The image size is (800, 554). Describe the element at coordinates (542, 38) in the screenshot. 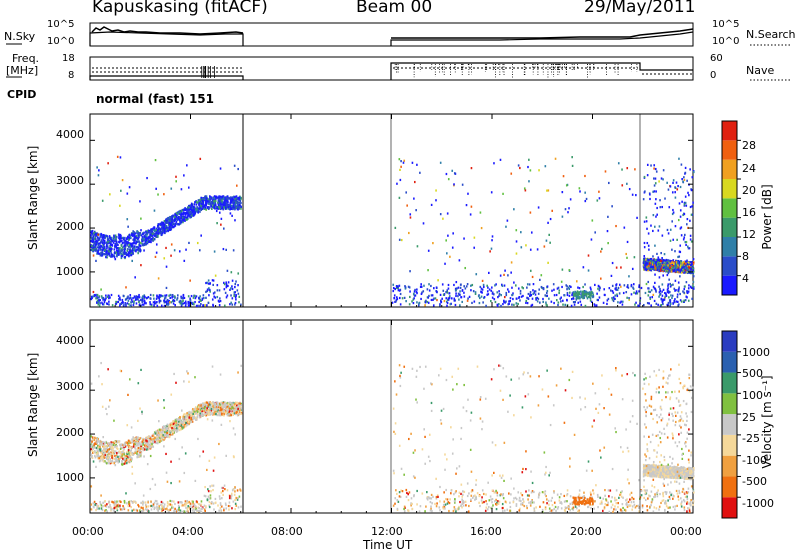

I see `nsky-line-late` at that location.